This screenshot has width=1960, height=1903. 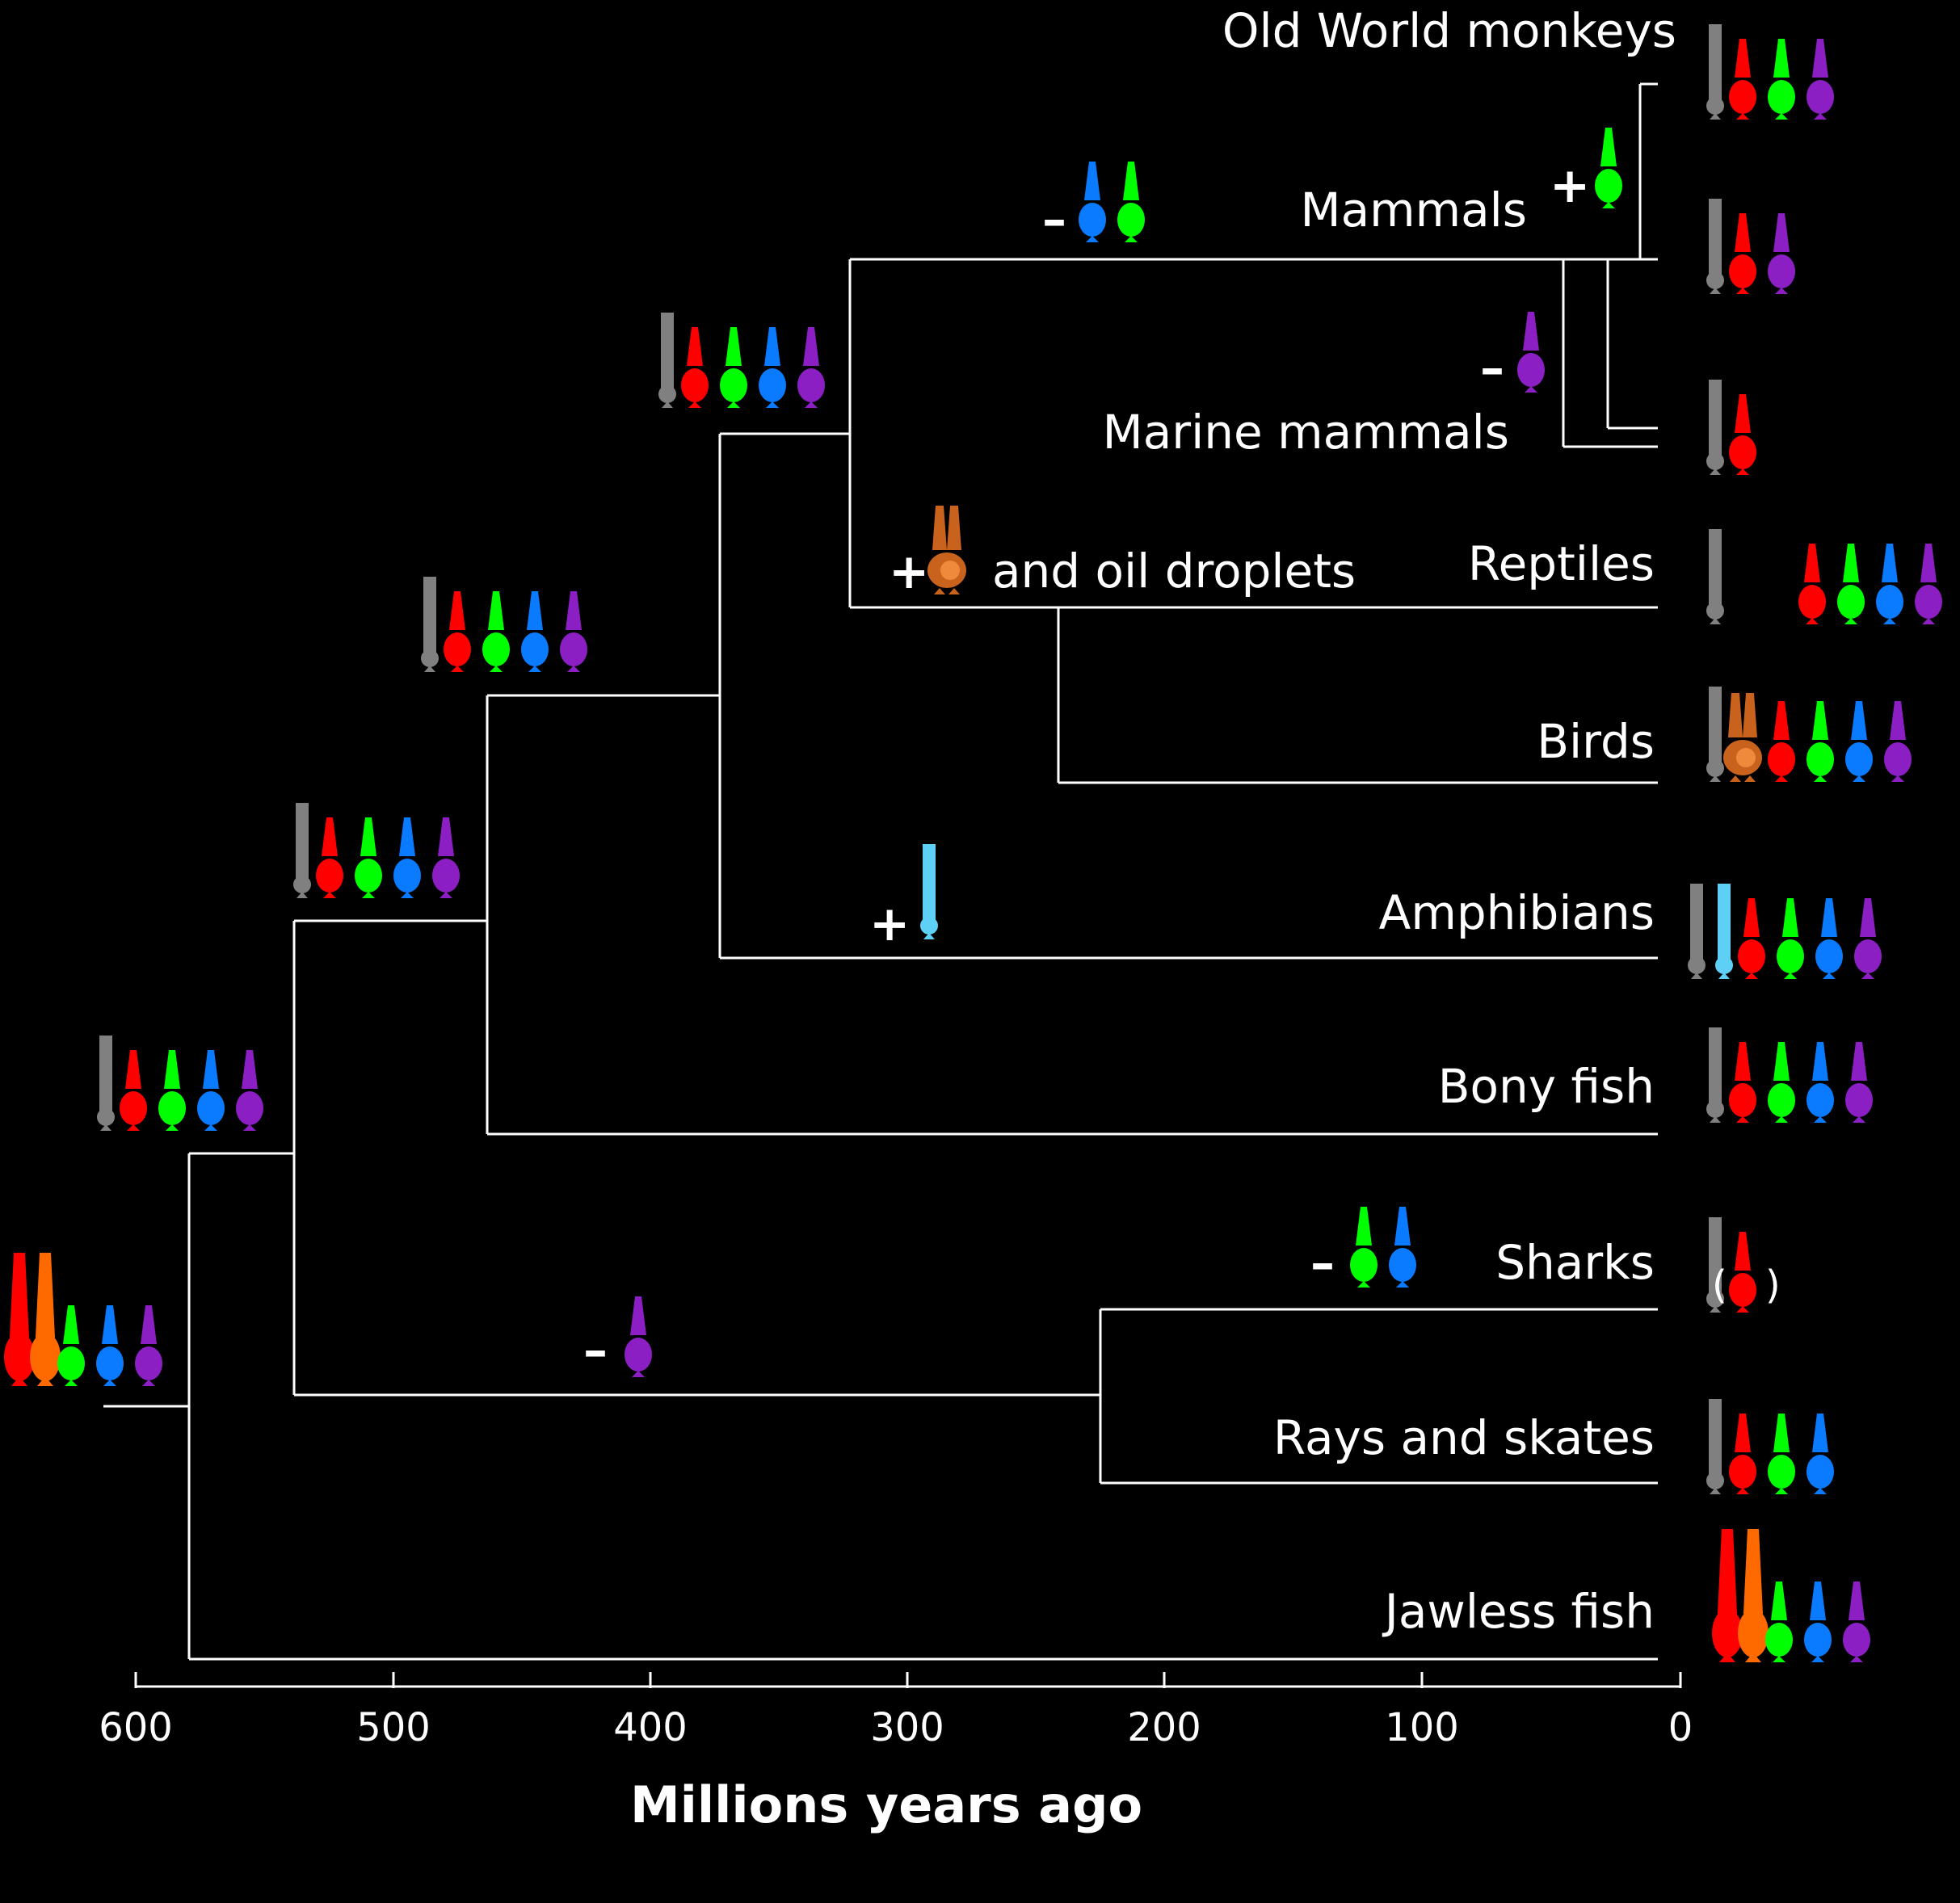 I want to click on taxon-label-8: Rays and skates, so click(x=1464, y=1438).